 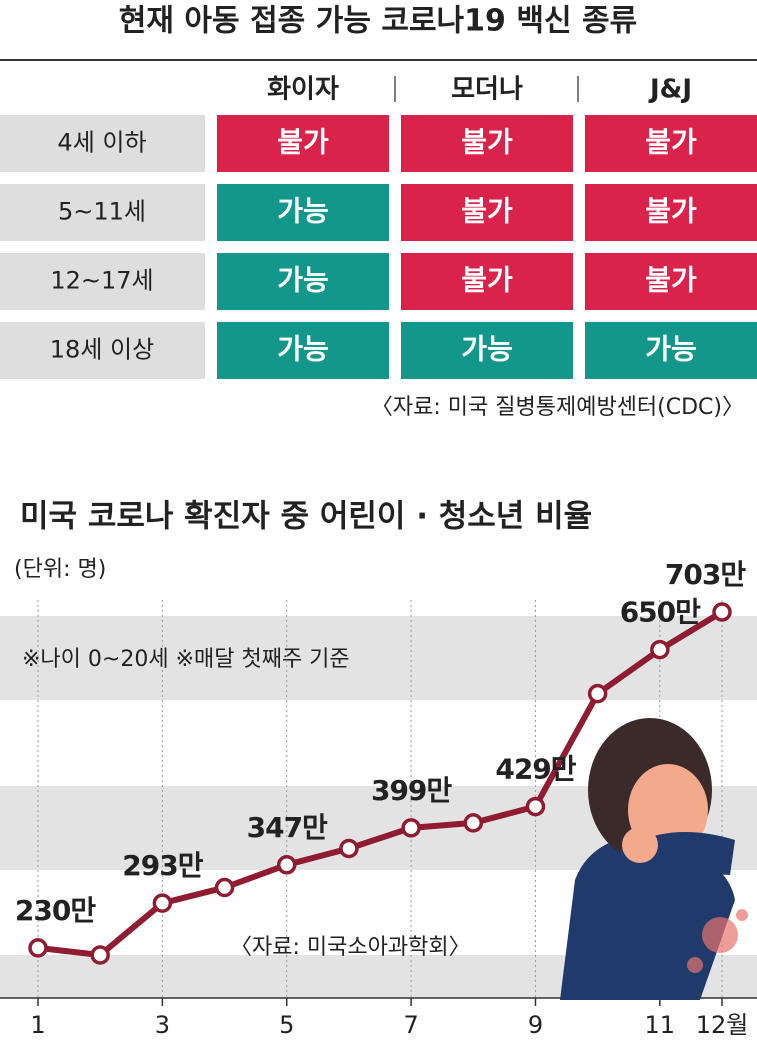 What do you see at coordinates (660, 1025) in the screenshot?
I see `x-tick-label: 11` at bounding box center [660, 1025].